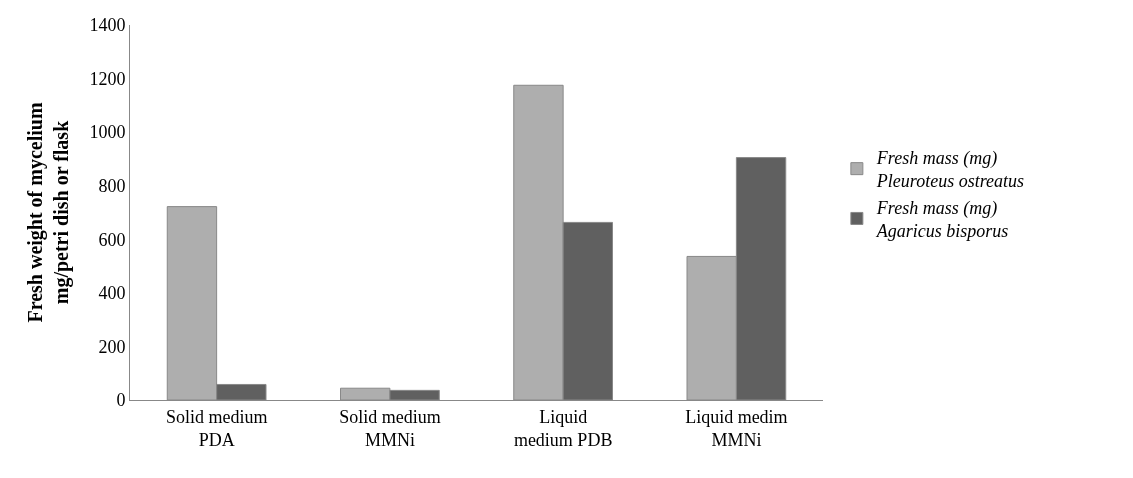 The image size is (1133, 478). Describe the element at coordinates (112, 346) in the screenshot. I see `y-tick-label: 200` at that location.